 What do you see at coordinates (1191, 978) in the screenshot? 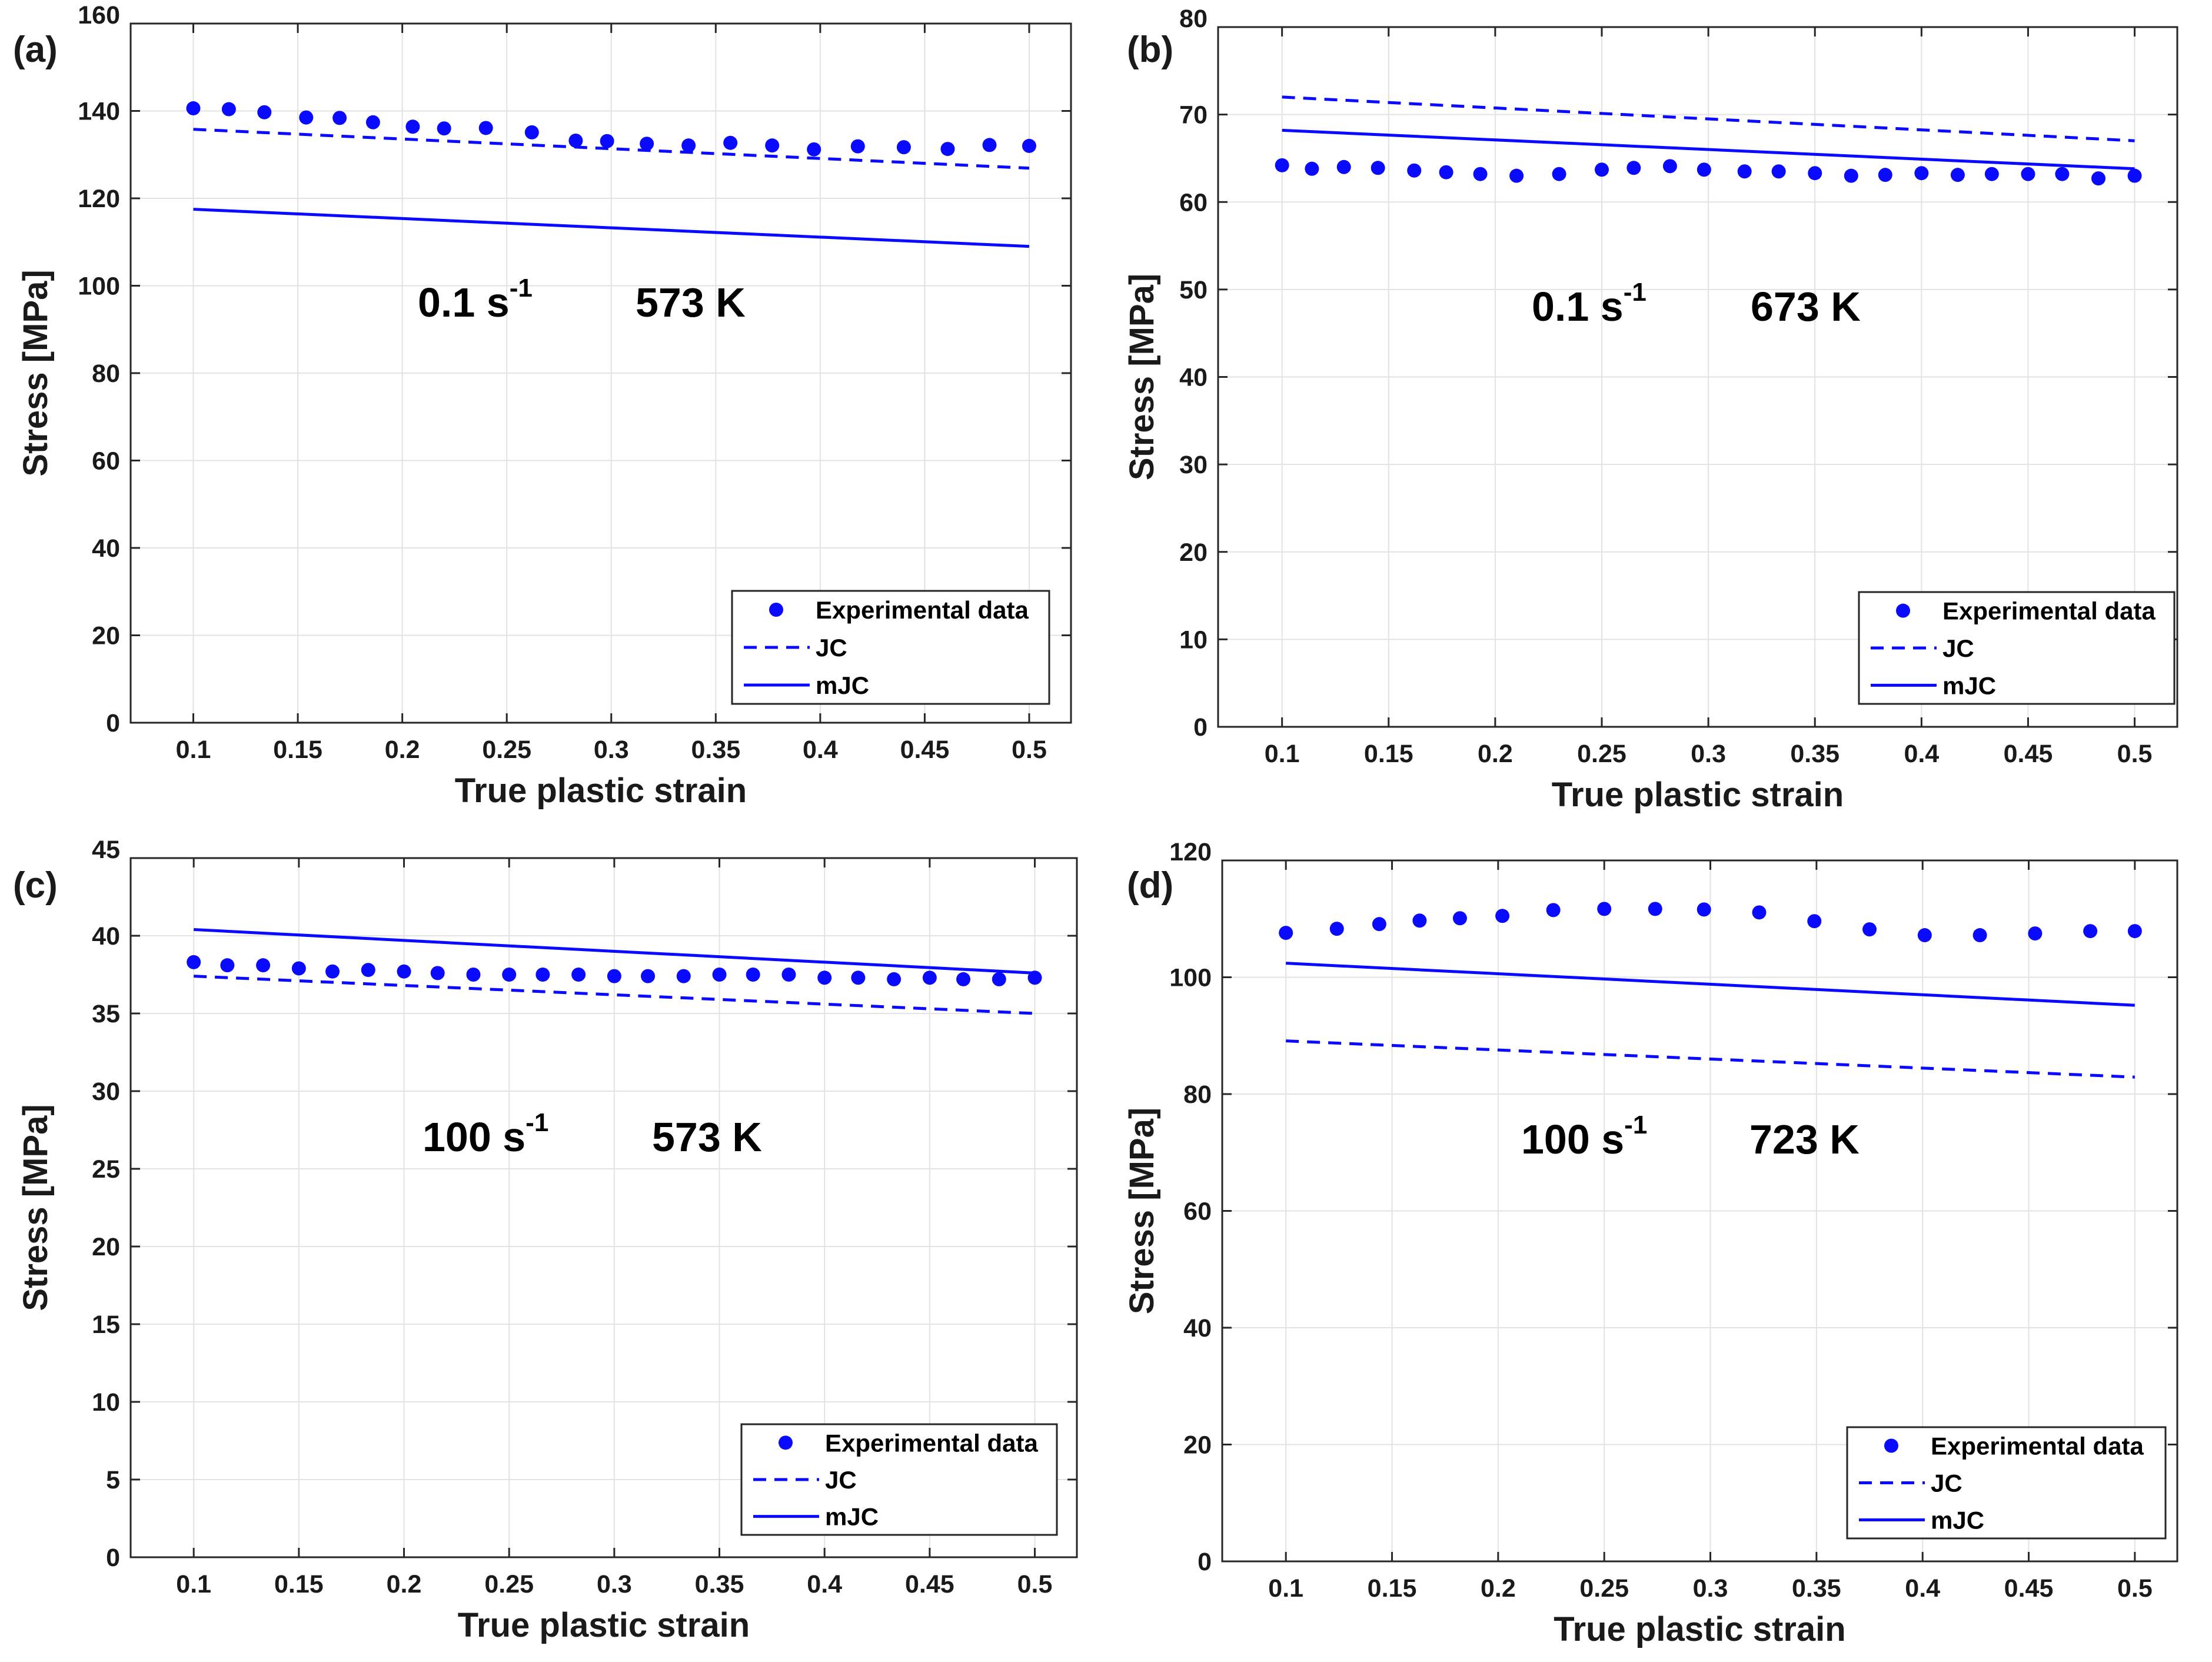
I see `y-tick-label: 100` at bounding box center [1191, 978].